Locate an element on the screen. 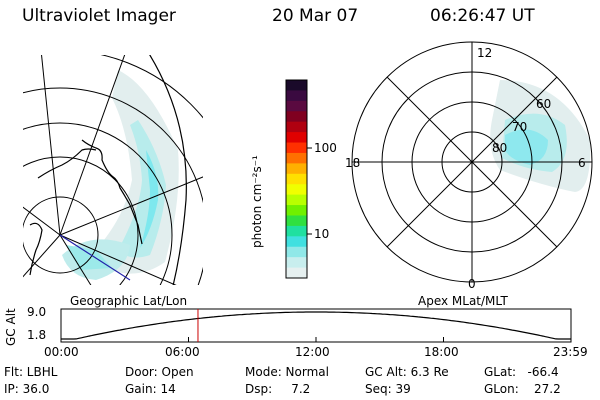  colorbar is located at coordinates (296, 179).